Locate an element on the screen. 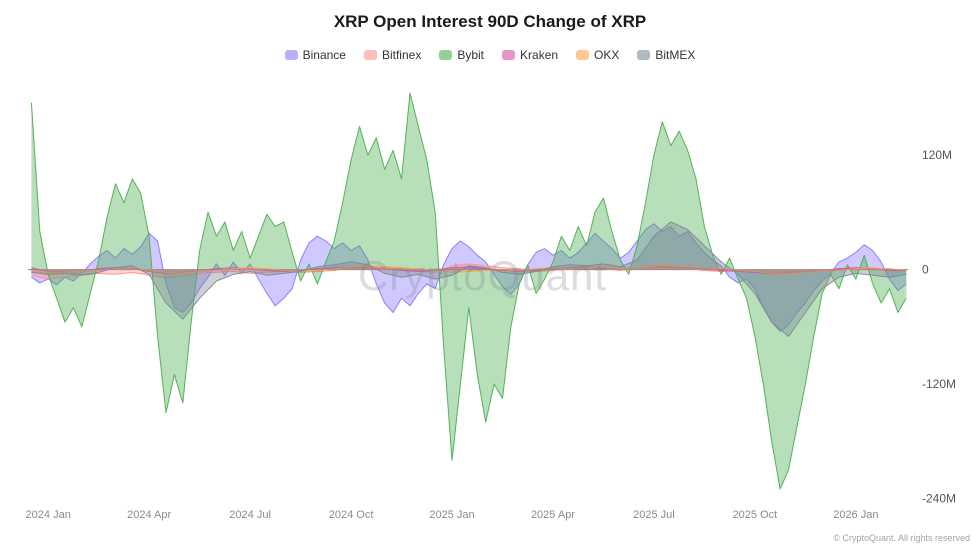 This screenshot has width=980, height=551. legend-label: OKX is located at coordinates (607, 55).